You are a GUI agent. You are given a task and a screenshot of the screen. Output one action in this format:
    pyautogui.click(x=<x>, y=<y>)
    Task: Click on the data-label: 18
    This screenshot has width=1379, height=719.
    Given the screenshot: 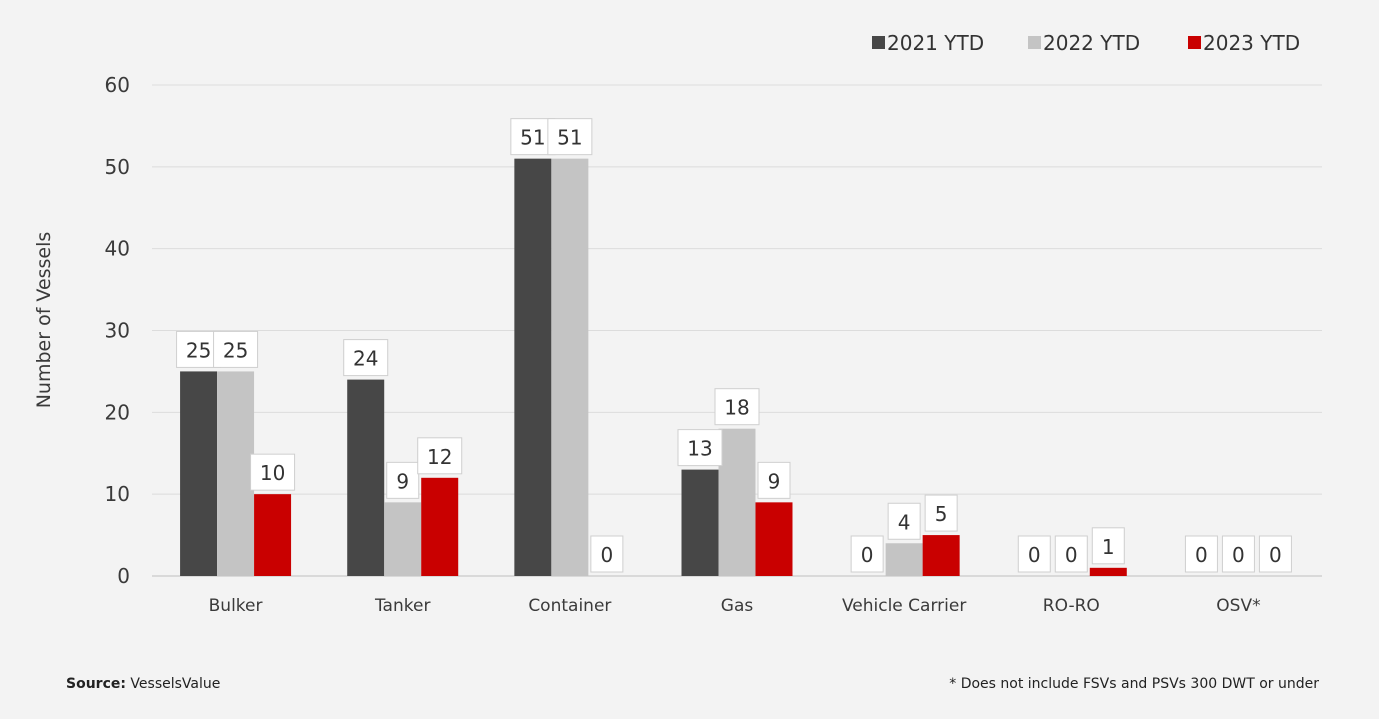 What is the action you would take?
    pyautogui.click(x=737, y=407)
    